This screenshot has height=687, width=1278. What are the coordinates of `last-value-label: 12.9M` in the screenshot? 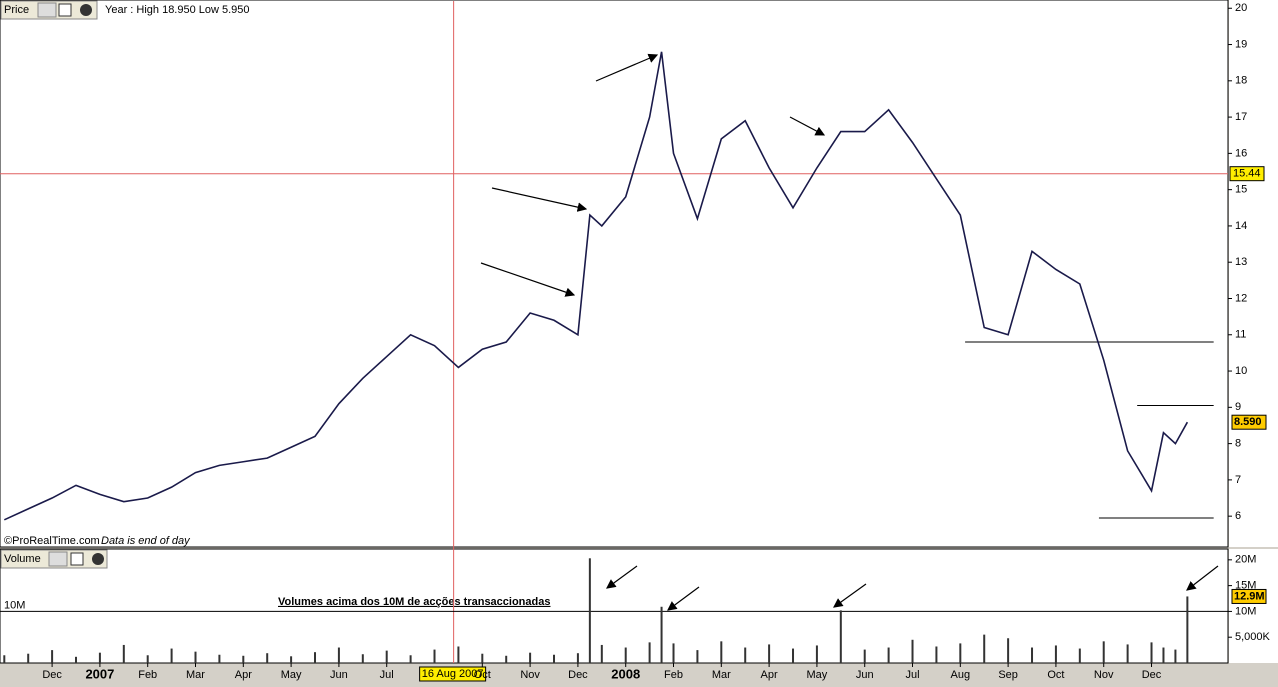 It's located at (1249, 596).